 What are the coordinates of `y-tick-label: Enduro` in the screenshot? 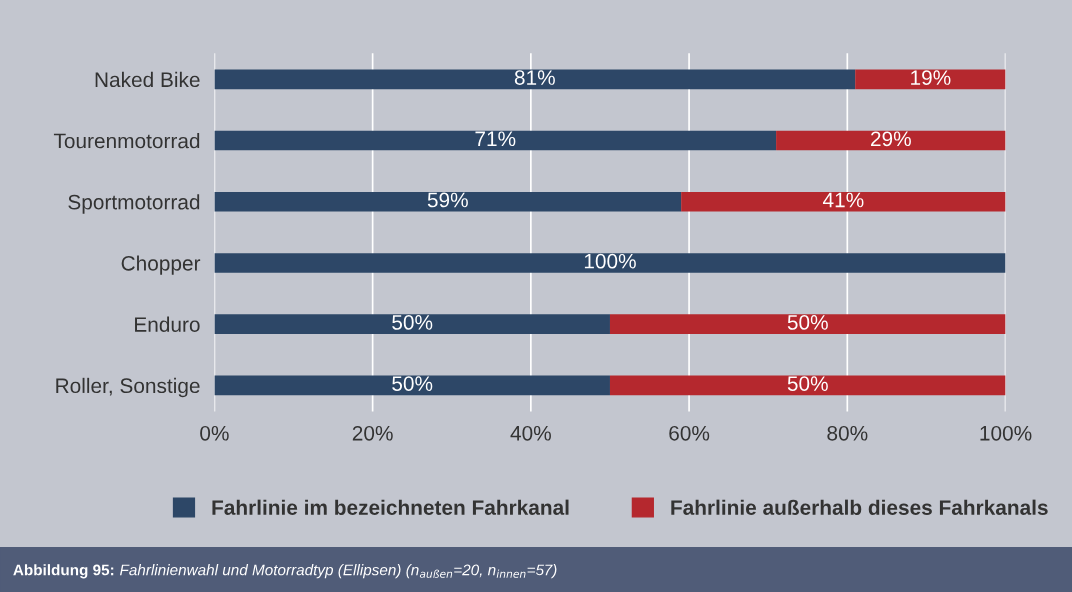 It's located at (167, 324).